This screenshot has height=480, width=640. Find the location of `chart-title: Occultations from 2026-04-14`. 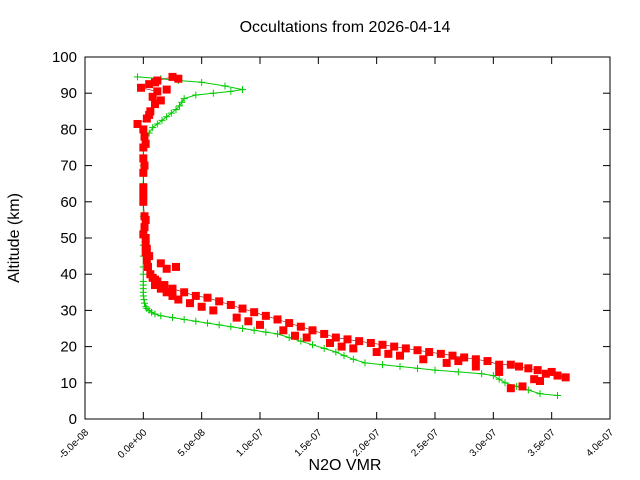

chart-title: Occultations from 2026-04-14 is located at coordinates (345, 27).